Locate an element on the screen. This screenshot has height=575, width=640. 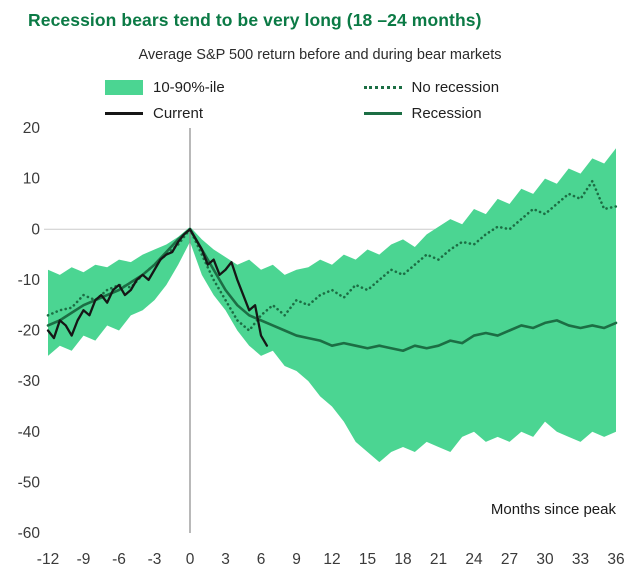
legend-item-current: Current is located at coordinates (234, 113).